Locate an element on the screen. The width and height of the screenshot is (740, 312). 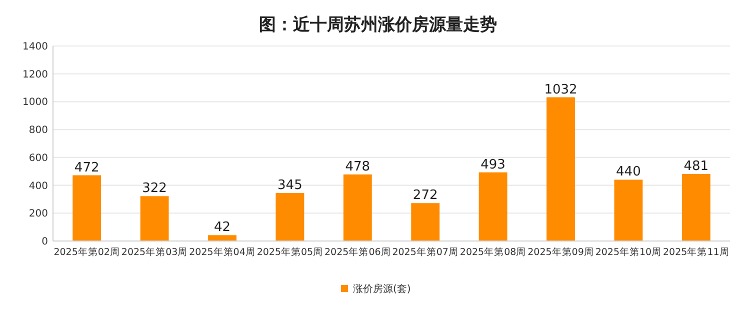
y-tick-label: 400 is located at coordinates (38, 186).